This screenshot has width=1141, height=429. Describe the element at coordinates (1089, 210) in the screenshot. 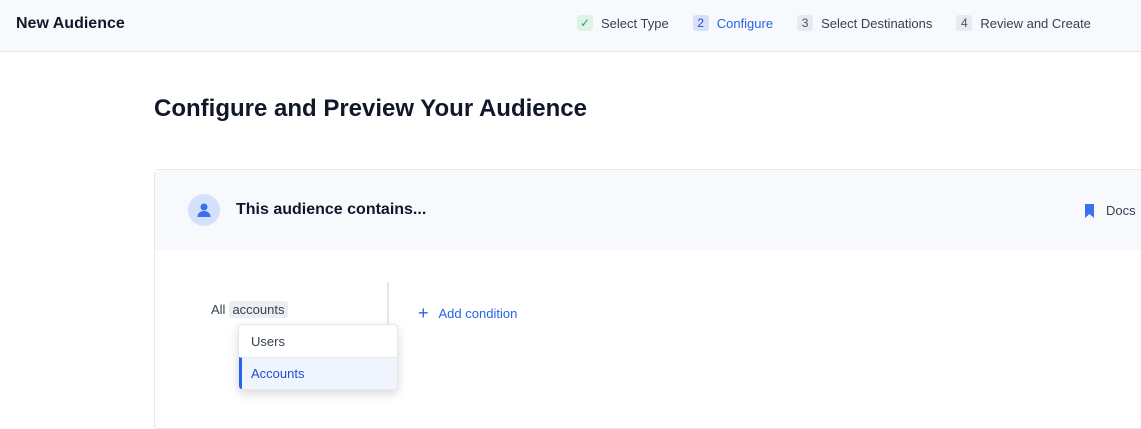

I see `bookmark-icon` at that location.